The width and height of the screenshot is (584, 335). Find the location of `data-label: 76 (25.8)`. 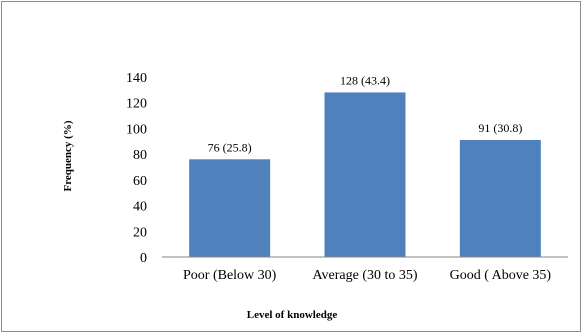

data-label: 76 (25.8) is located at coordinates (230, 147).